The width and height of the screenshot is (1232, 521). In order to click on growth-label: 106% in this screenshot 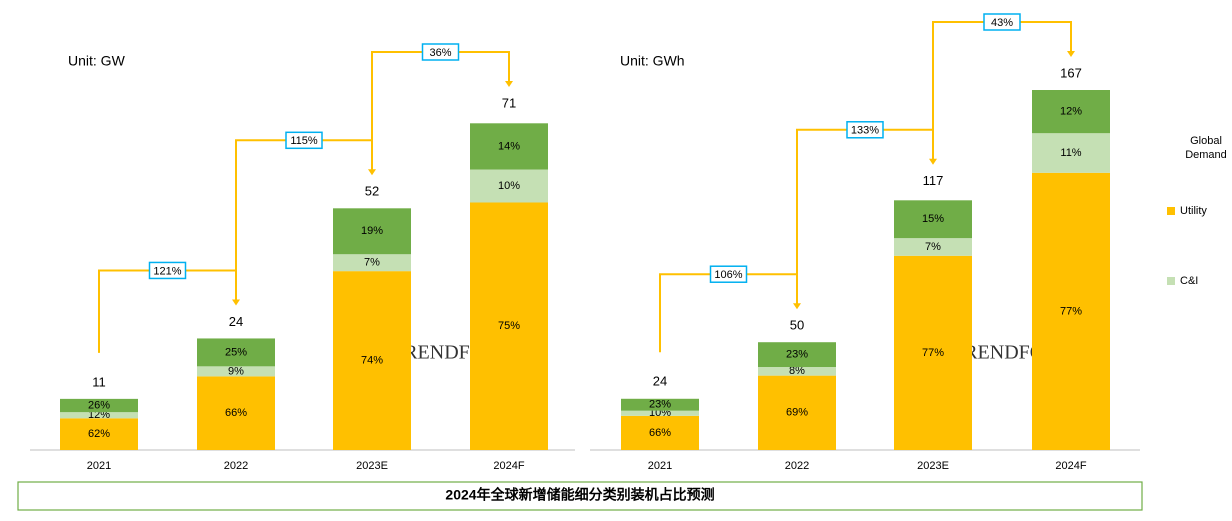, I will do `click(728, 275)`.